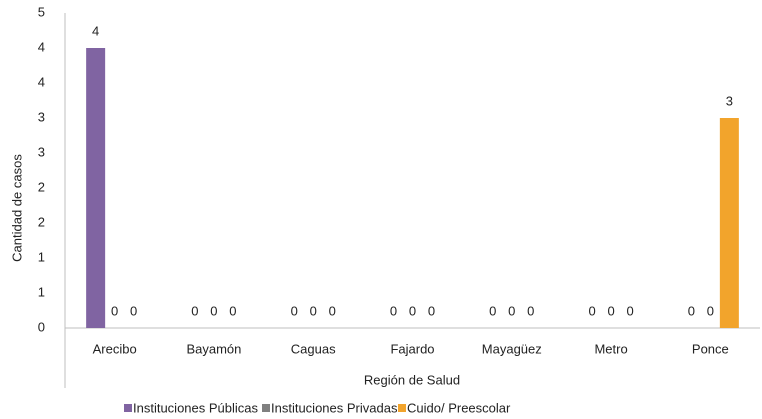  What do you see at coordinates (213, 348) in the screenshot?
I see `x-tick-label: Bayamón` at bounding box center [213, 348].